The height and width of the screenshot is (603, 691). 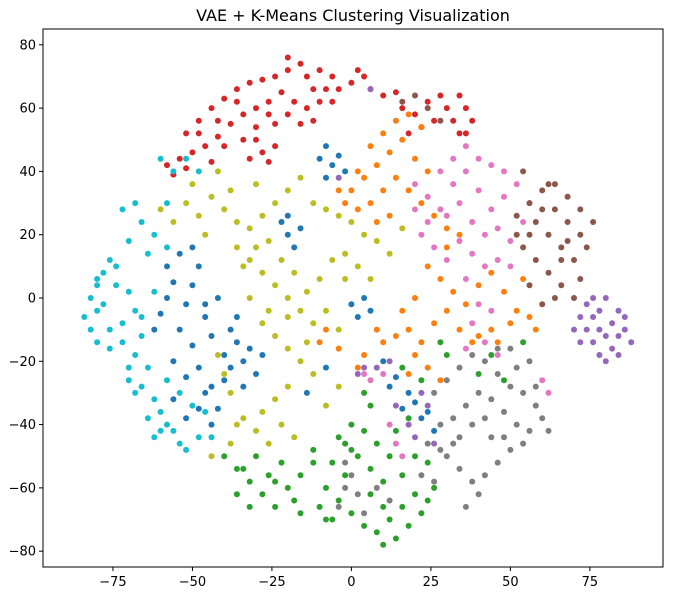 What do you see at coordinates (27, 235) in the screenshot?
I see `y-tick-label: 20` at bounding box center [27, 235].